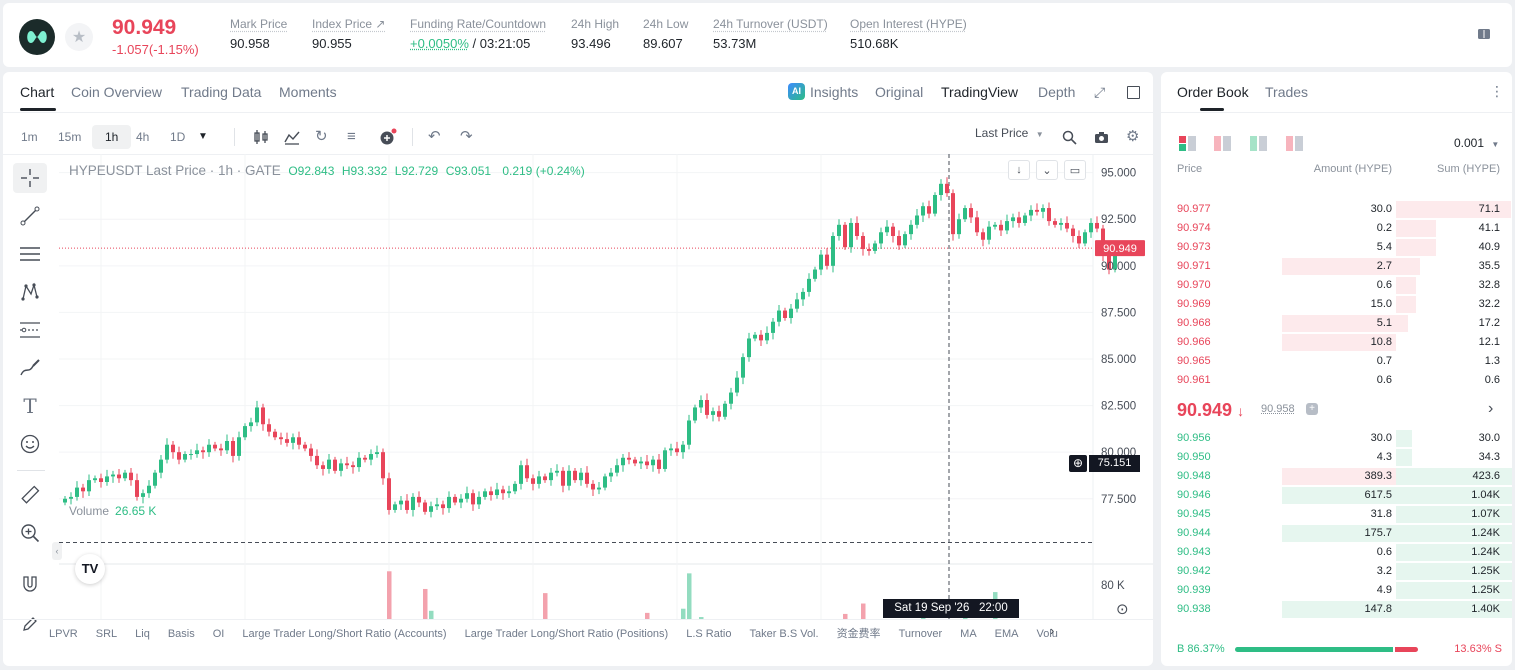 The height and width of the screenshot is (670, 1515). Describe the element at coordinates (29, 137) in the screenshot. I see `interval-1m: 1m` at that location.